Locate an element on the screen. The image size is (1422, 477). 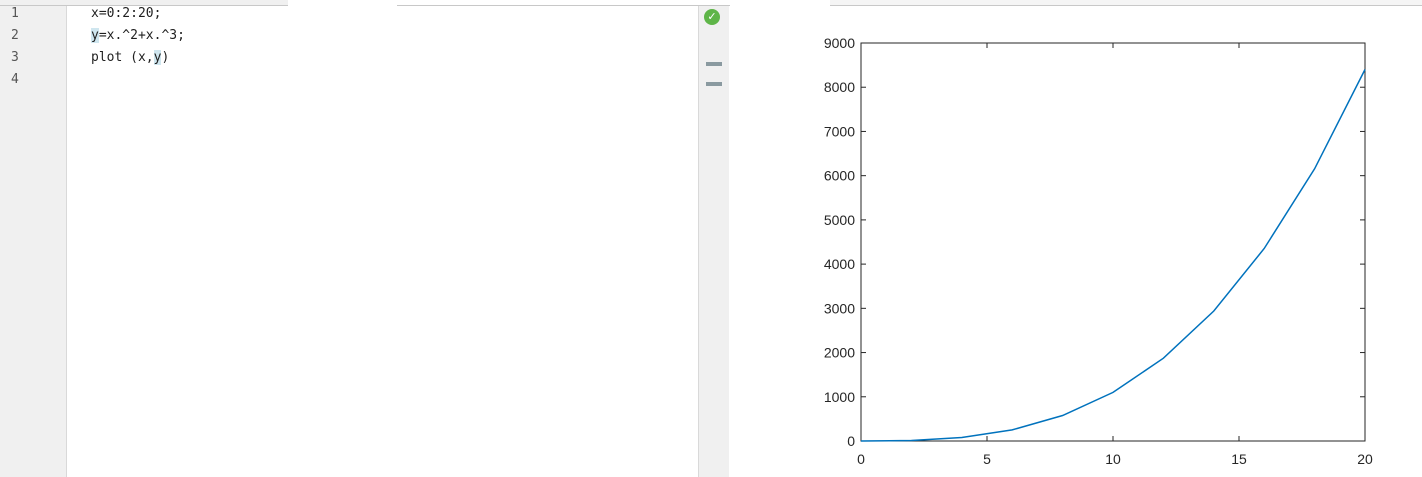
code-text: plot (x, is located at coordinates (122, 57).